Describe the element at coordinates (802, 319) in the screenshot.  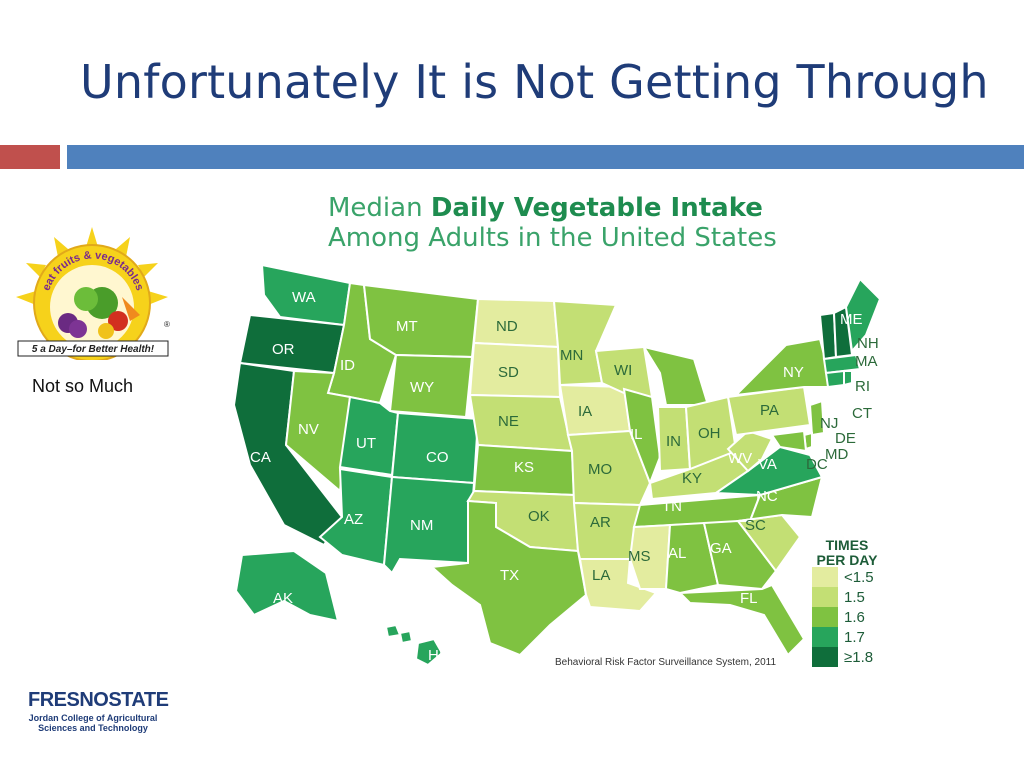
I see `label-vt: VT` at that location.